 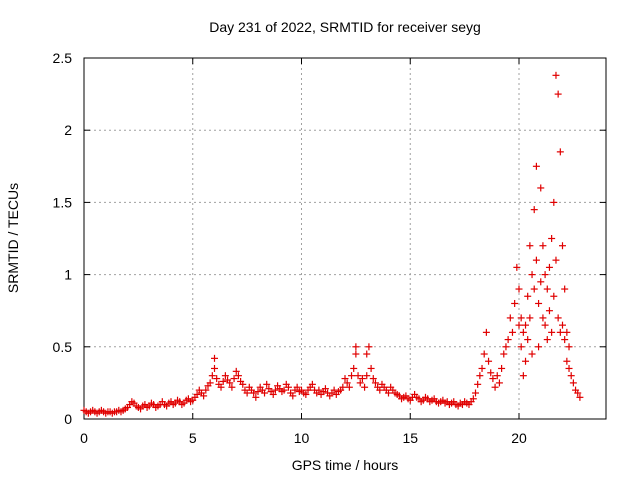 I want to click on x-tick-label: 15, so click(x=410, y=438).